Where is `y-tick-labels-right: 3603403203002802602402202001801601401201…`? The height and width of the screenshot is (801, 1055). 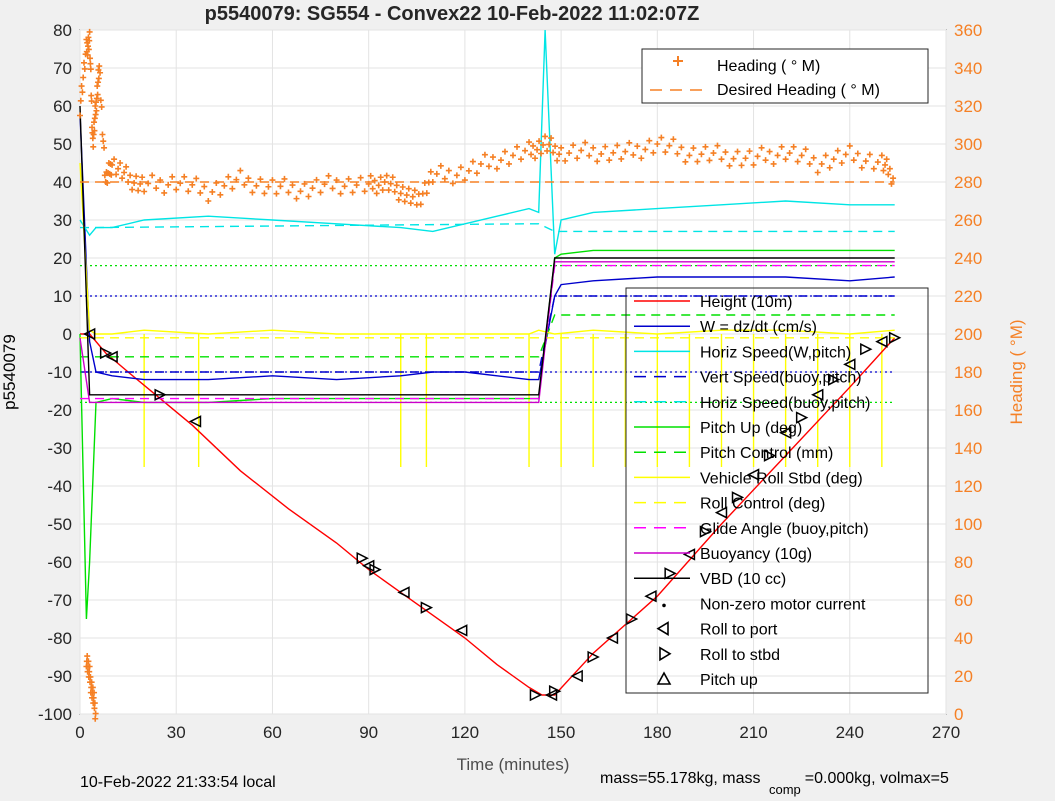 y-tick-labels-right: 3603403203002802602402202001801601401201… is located at coordinates (968, 372).